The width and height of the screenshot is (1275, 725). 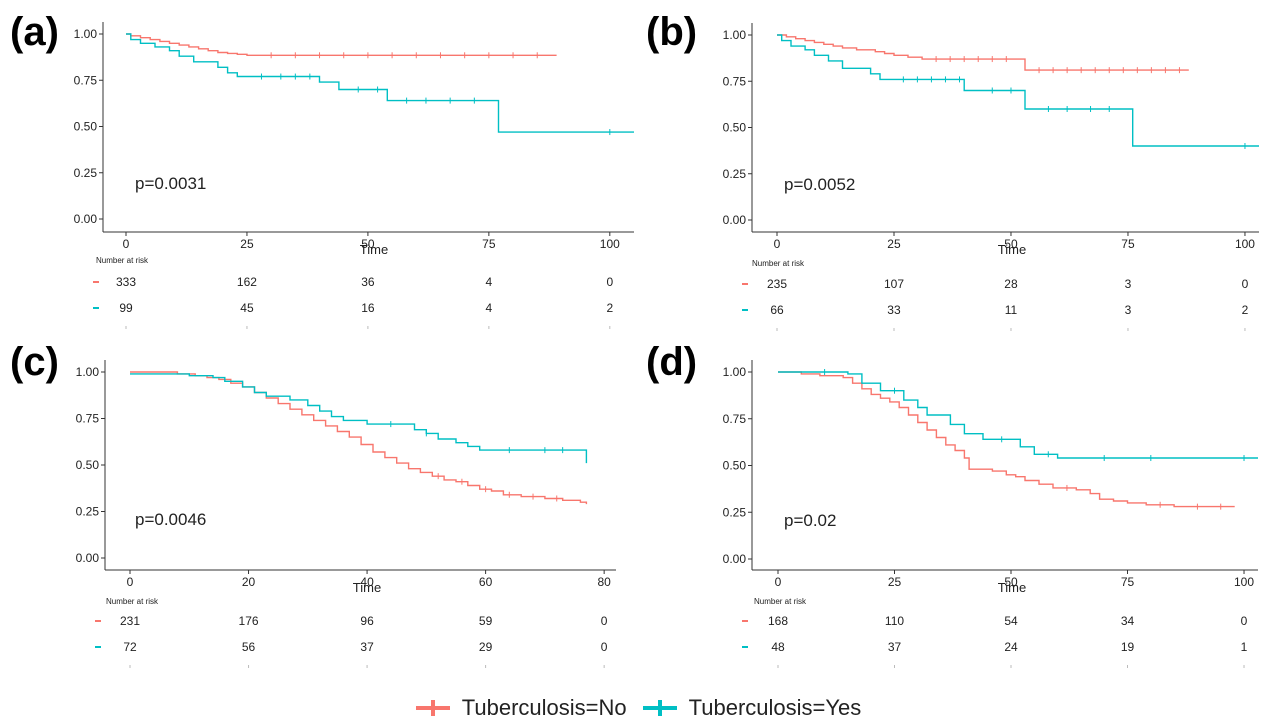 What do you see at coordinates (170, 183) in the screenshot?
I see `p-value: p=0.0031` at bounding box center [170, 183].